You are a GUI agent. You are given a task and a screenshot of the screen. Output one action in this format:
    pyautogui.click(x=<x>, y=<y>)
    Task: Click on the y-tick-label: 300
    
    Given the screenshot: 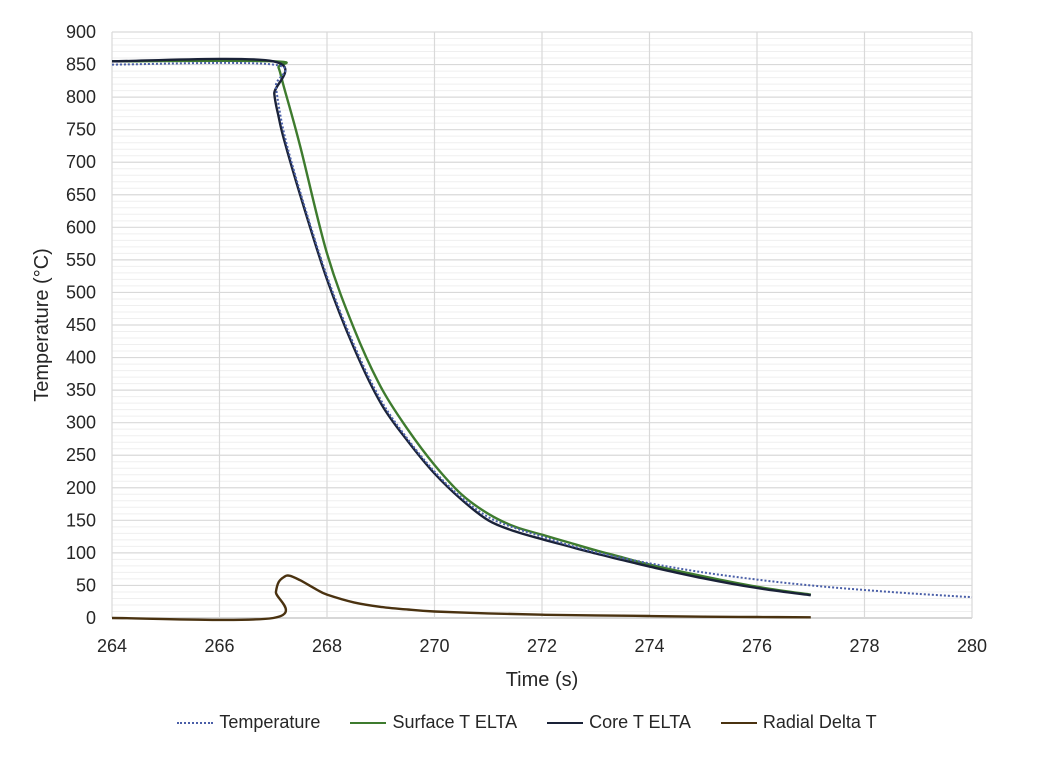 What is the action you would take?
    pyautogui.click(x=81, y=423)
    